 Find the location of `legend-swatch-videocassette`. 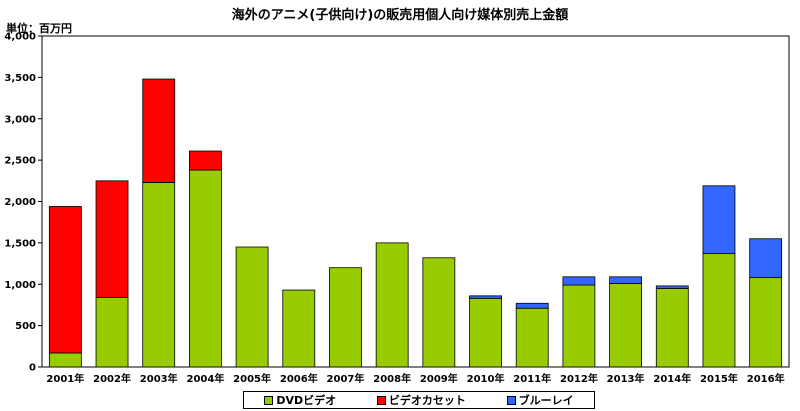

legend-swatch-videocassette is located at coordinates (381, 400).